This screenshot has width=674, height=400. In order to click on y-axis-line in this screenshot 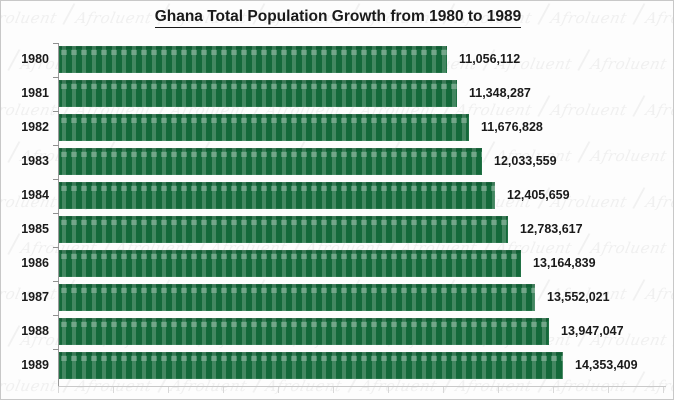, I will do `click(58, 215)`.